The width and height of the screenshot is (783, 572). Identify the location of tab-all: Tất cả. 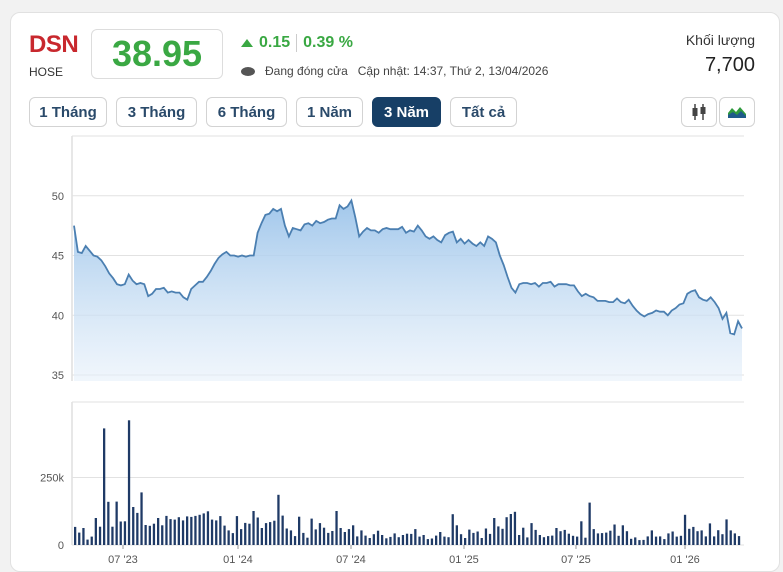
(483, 112).